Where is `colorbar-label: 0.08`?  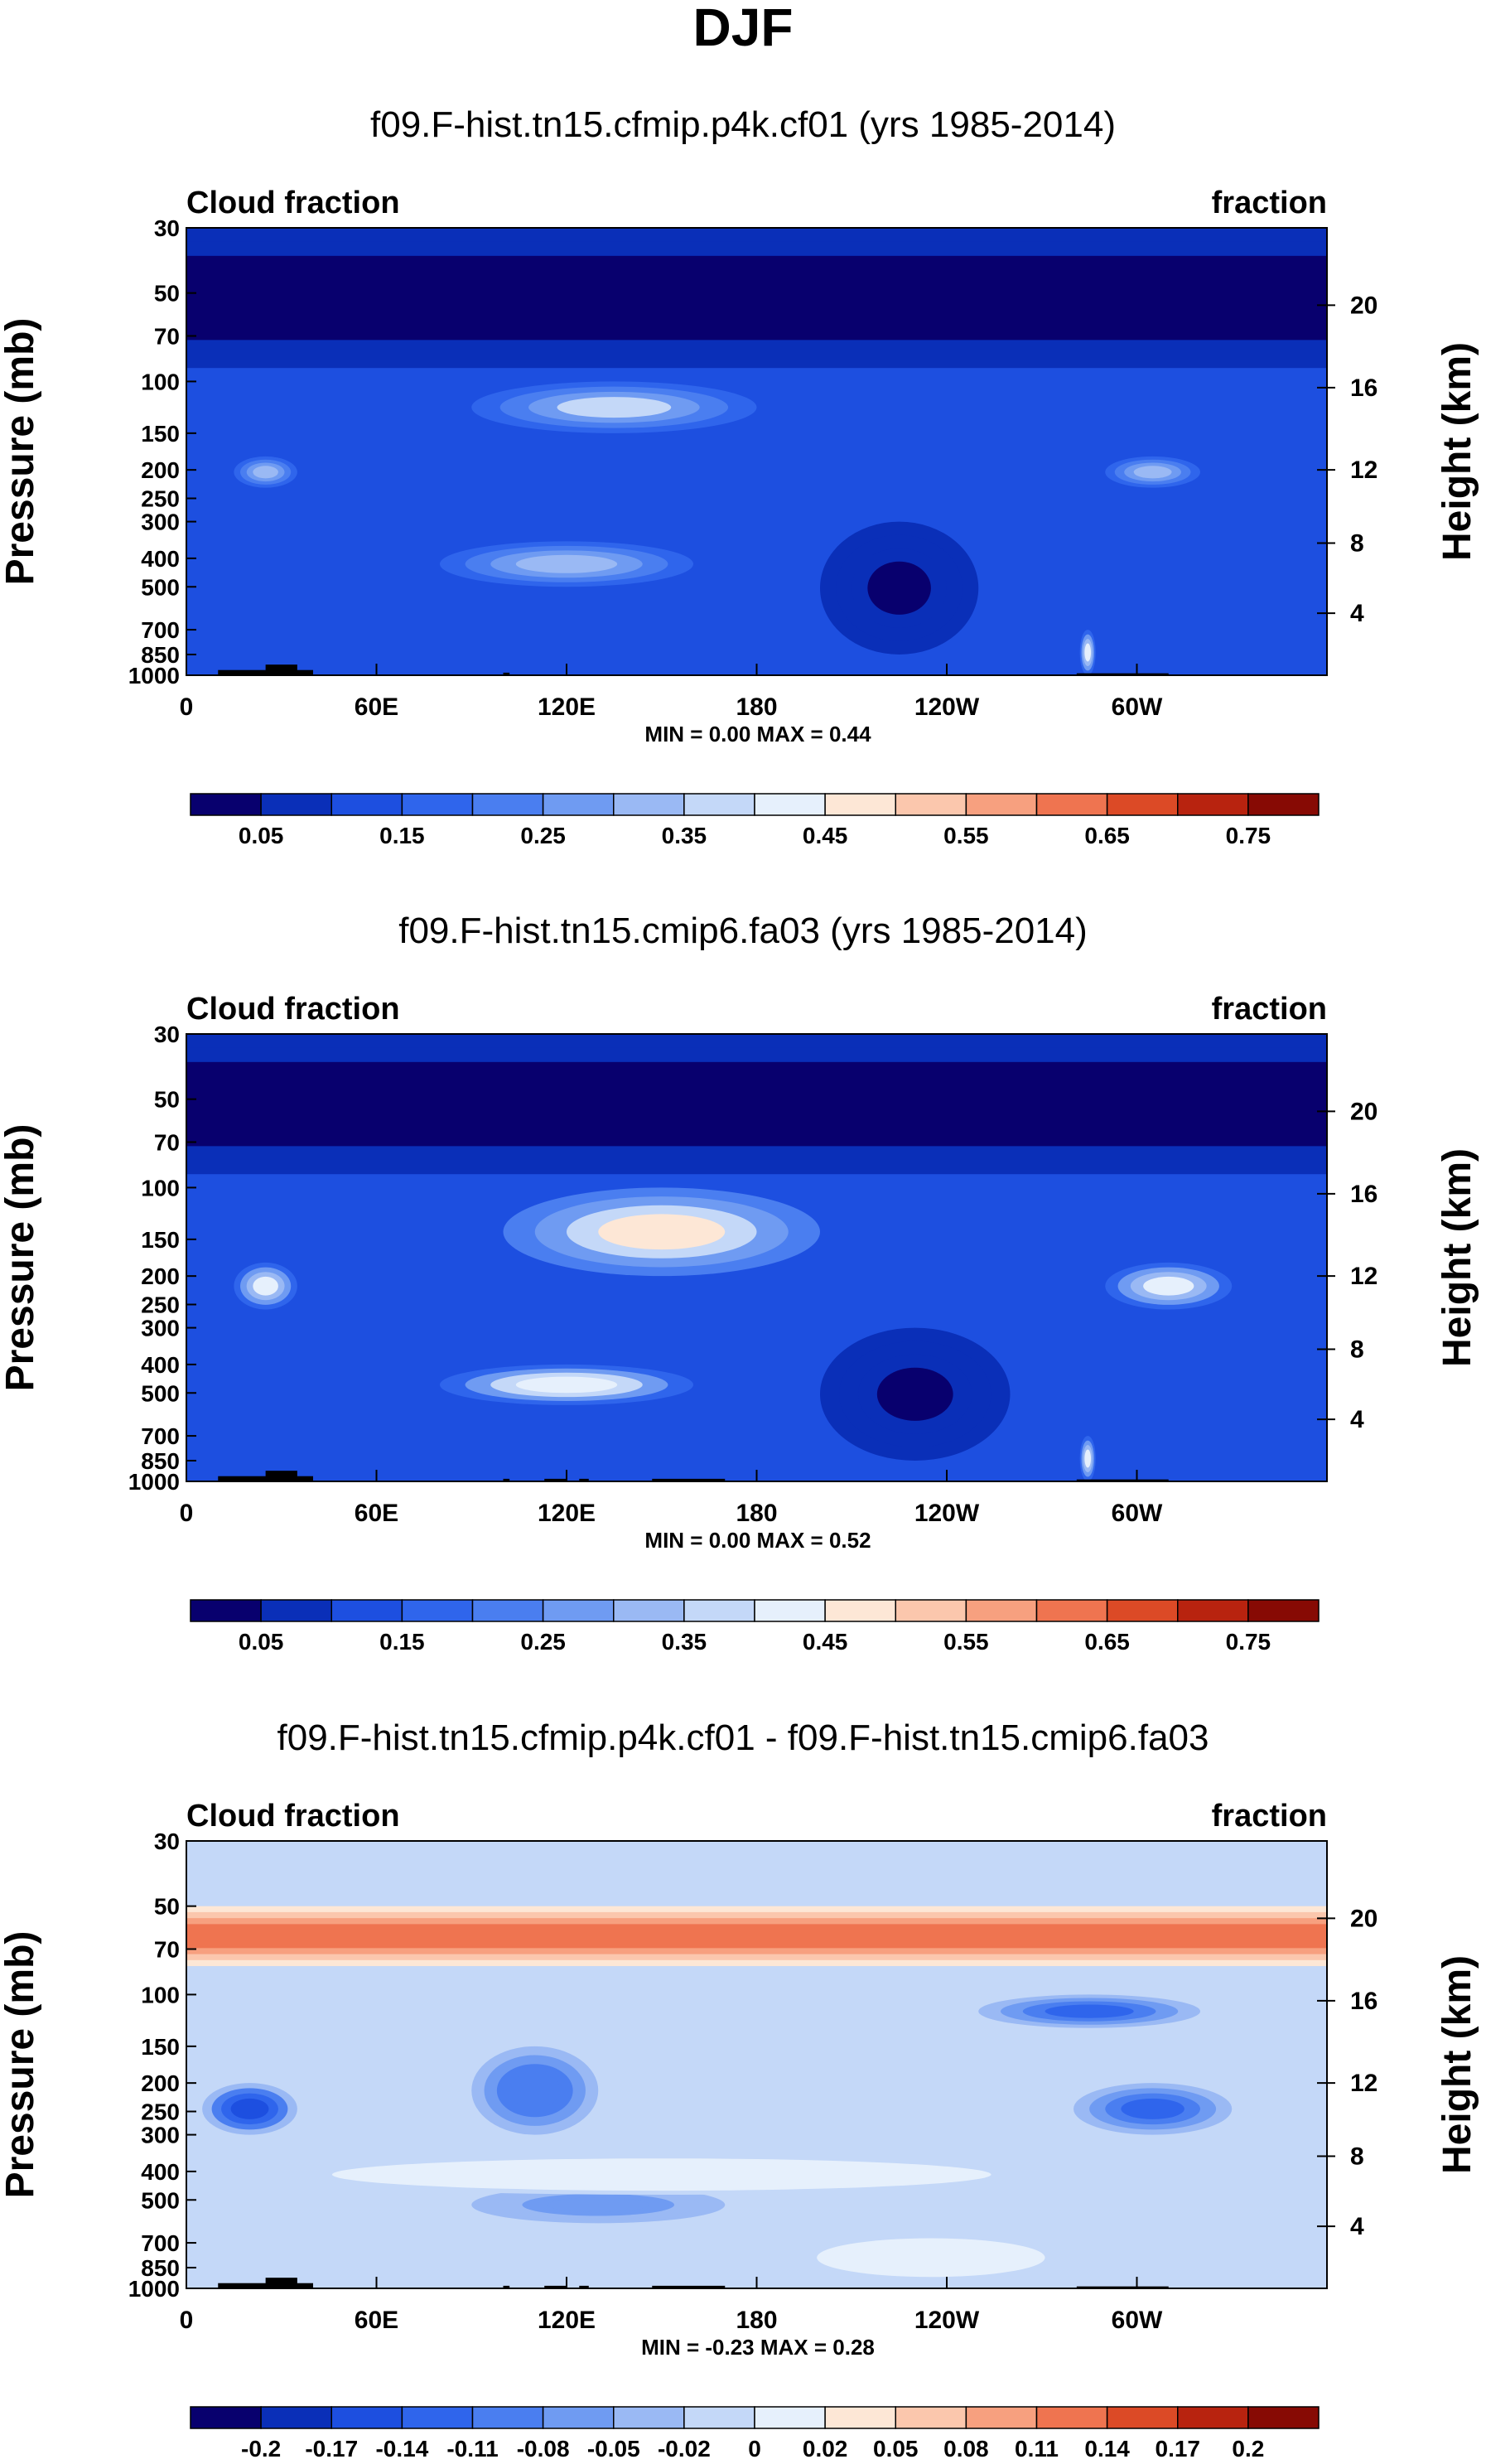
colorbar-label: 0.08 is located at coordinates (966, 2449).